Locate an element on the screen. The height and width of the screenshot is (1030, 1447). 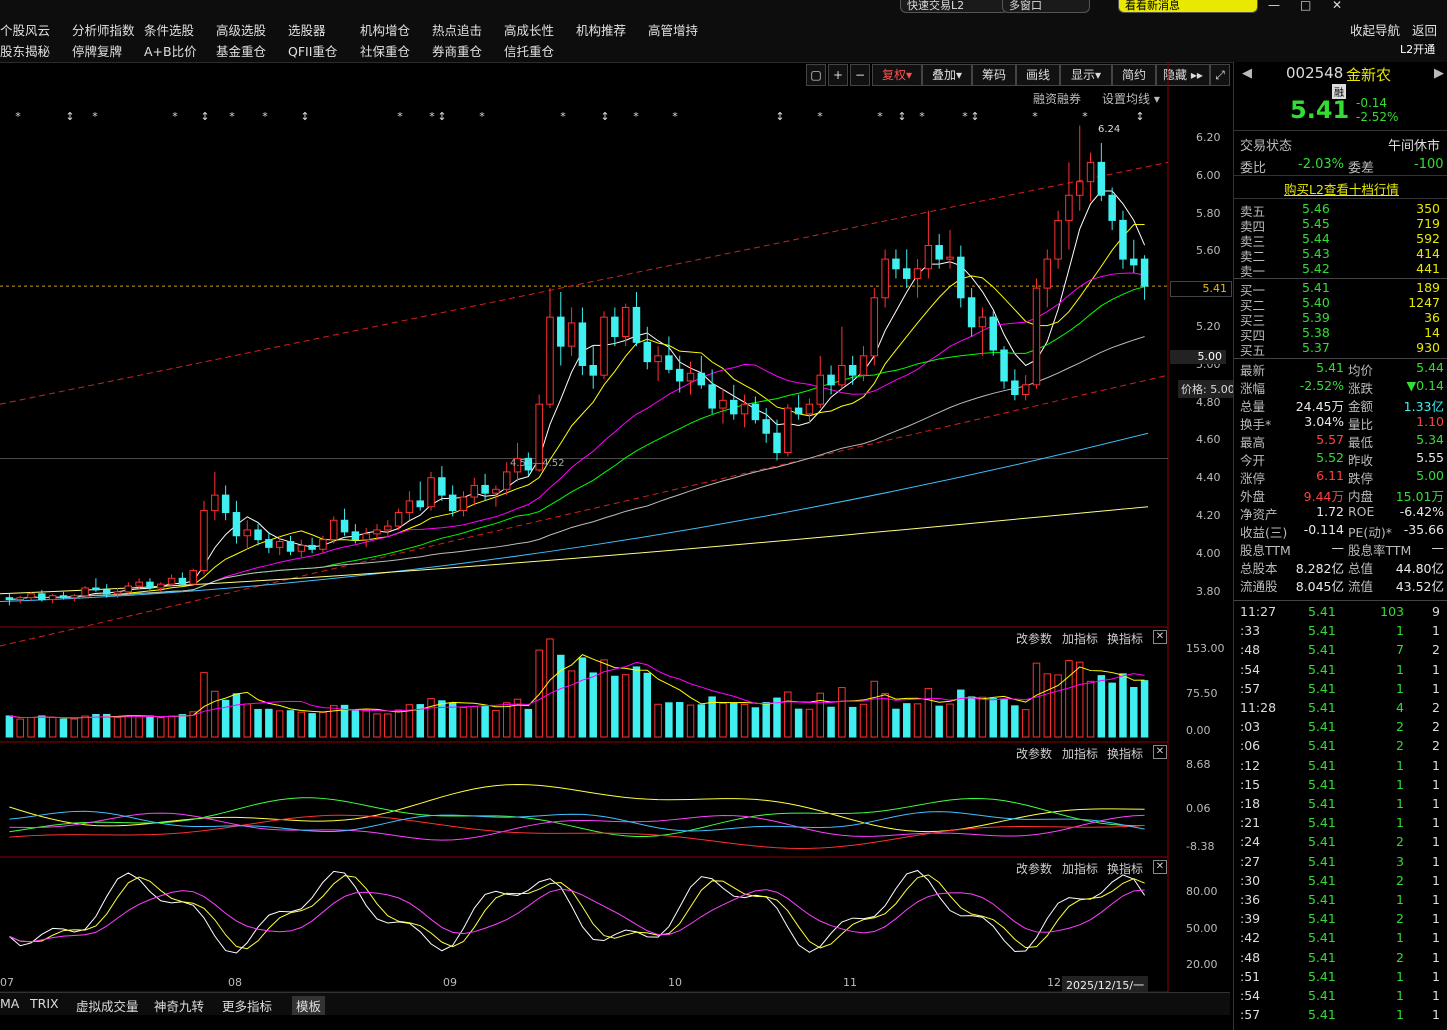
menu-item: 选股器 is located at coordinates (307, 30).